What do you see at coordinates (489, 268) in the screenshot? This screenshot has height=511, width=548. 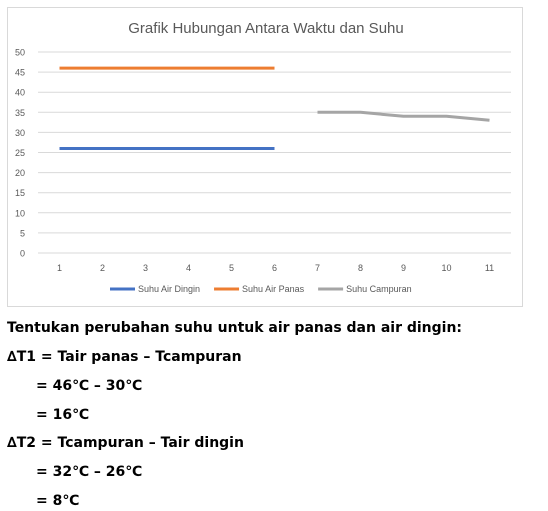 I see `x-tick-label: 11` at bounding box center [489, 268].